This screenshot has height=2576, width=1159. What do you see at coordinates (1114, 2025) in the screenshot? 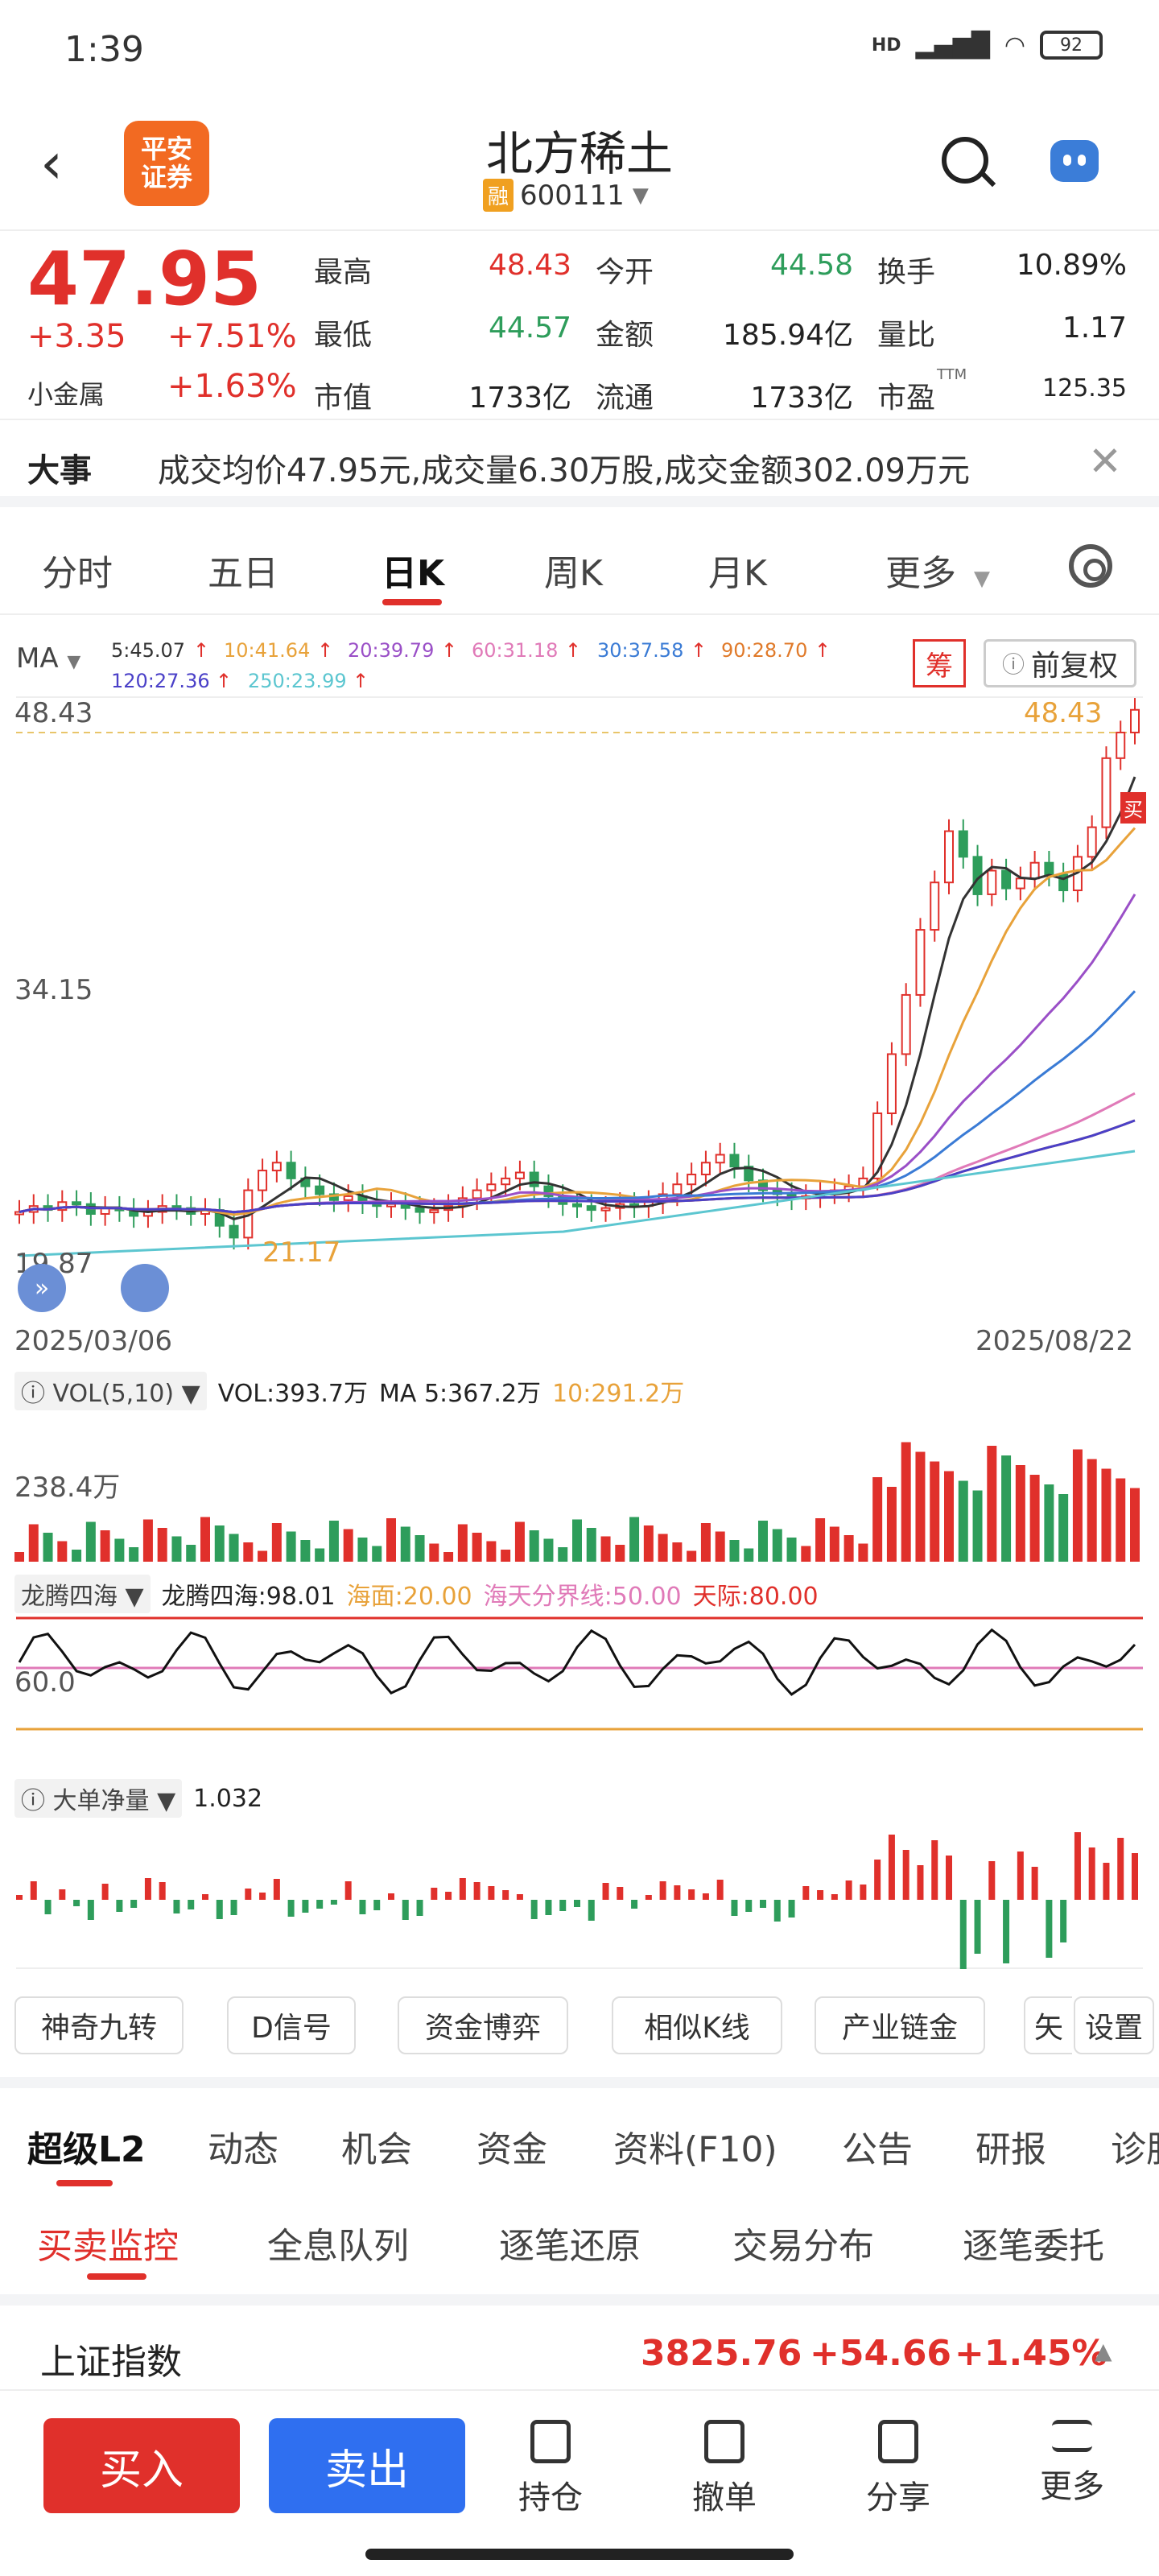
I see `feature-settings: 设置` at bounding box center [1114, 2025].